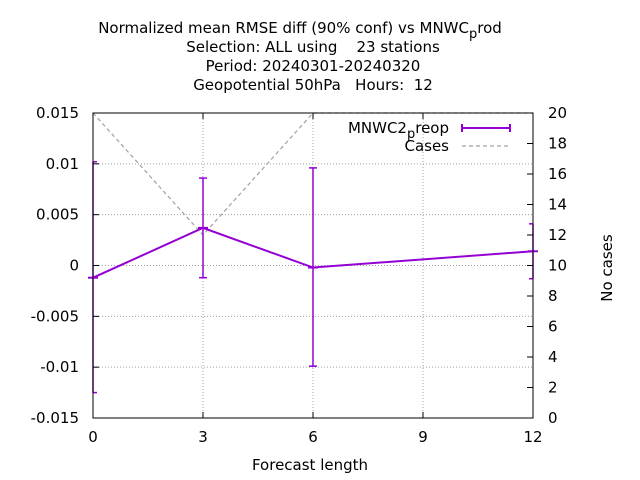  Describe the element at coordinates (553, 388) in the screenshot. I see `y2-tick-label: 2` at that location.